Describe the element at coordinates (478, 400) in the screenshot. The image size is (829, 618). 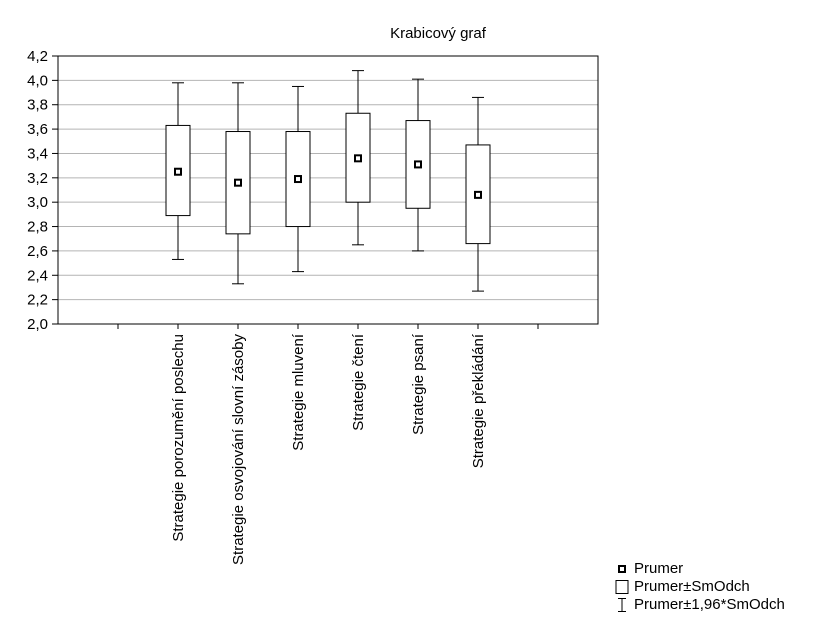
I see `x-category-label: Strategie překládání` at that location.